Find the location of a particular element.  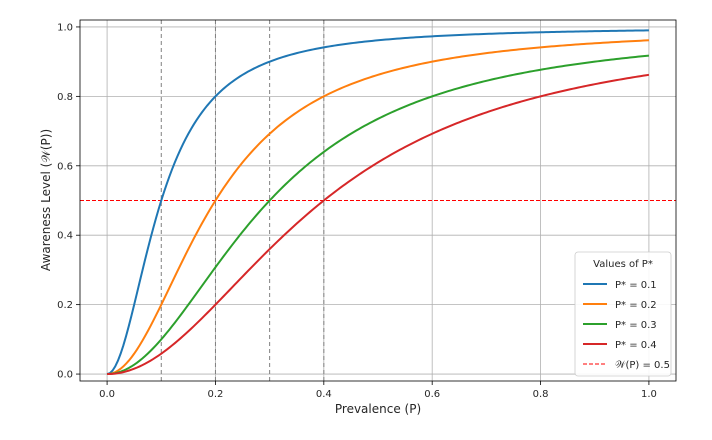

legend-title: Values of P* is located at coordinates (623, 264).